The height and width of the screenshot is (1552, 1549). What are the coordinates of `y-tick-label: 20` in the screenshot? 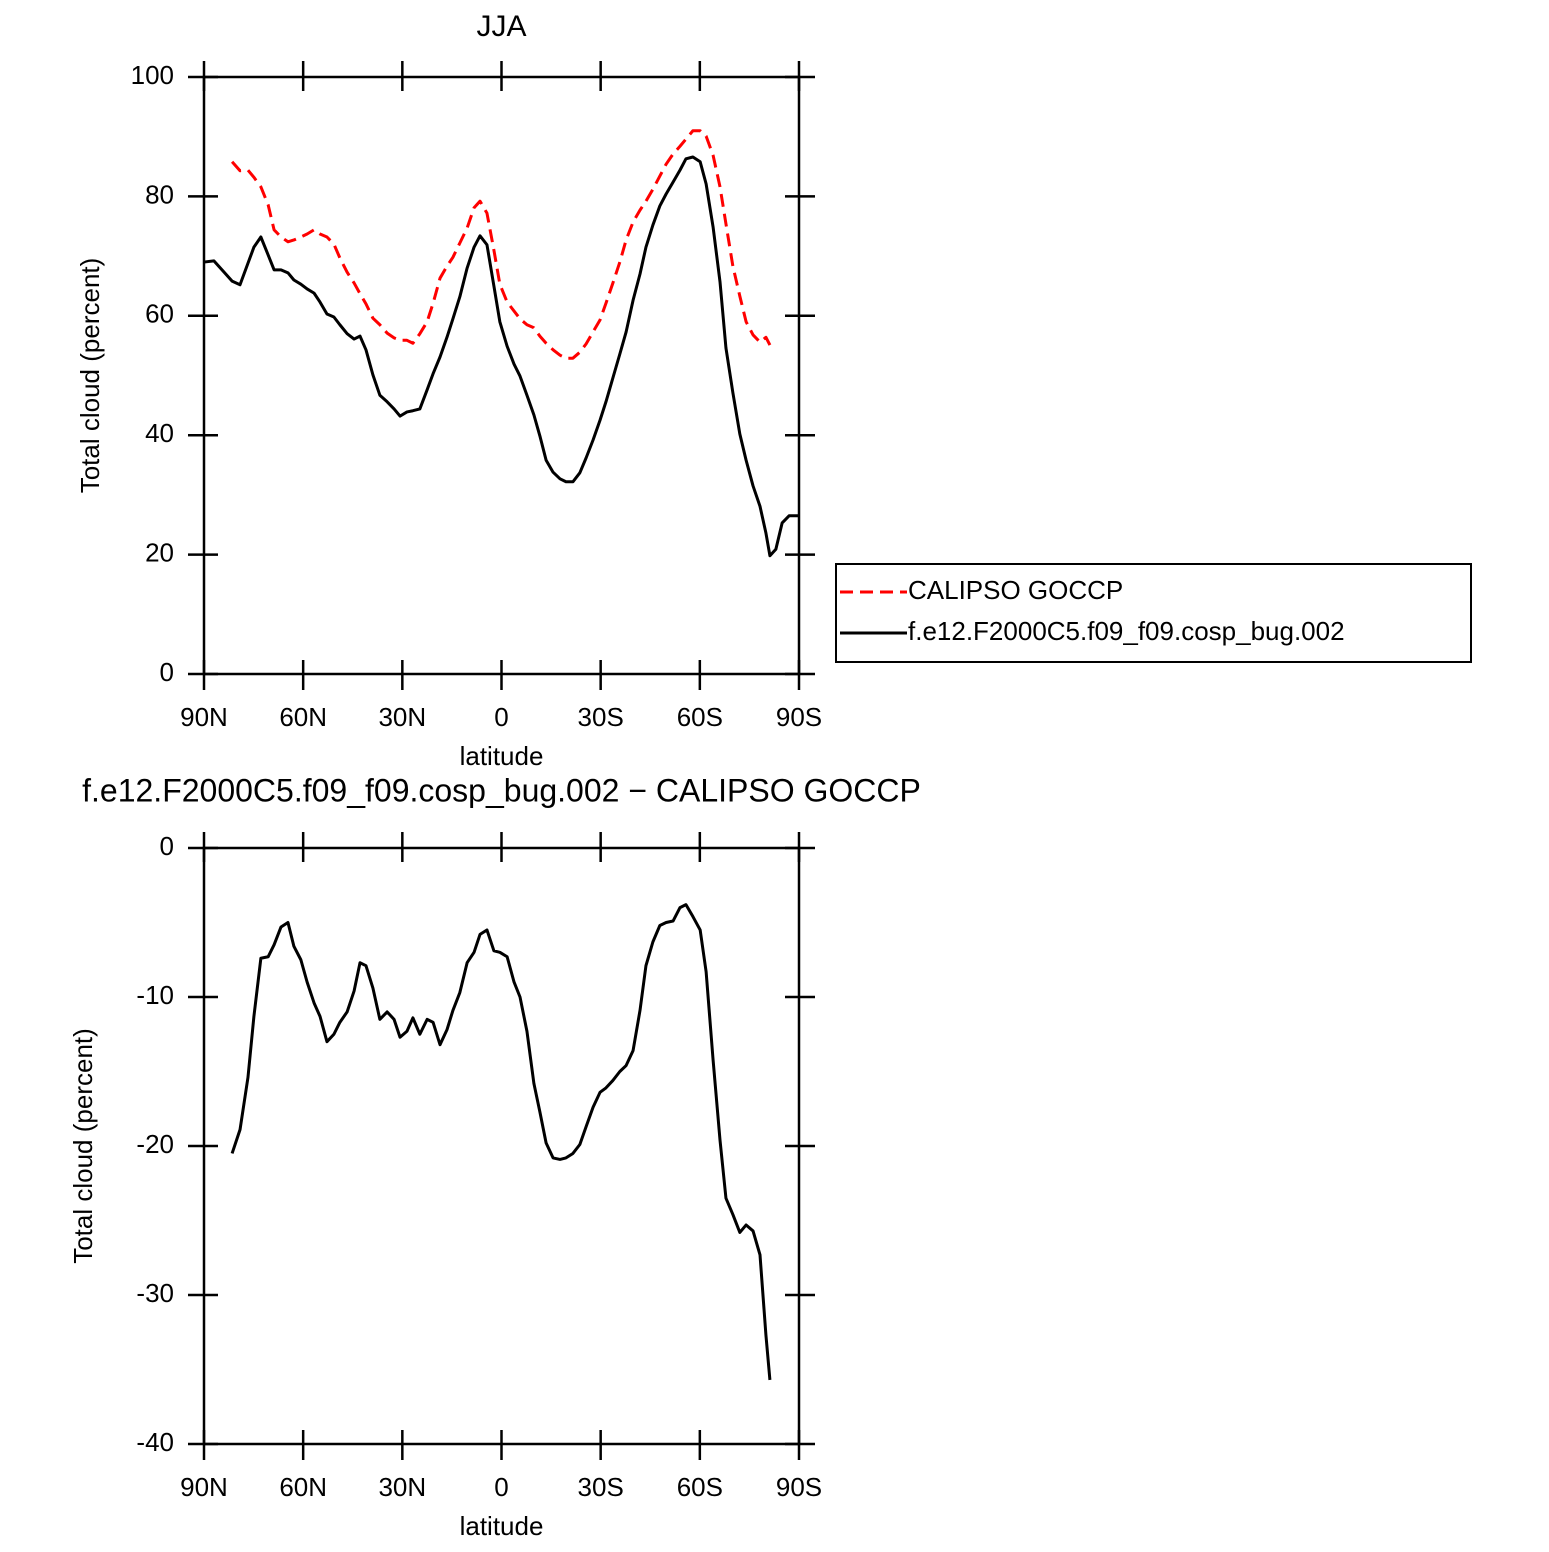 It's located at (159, 552).